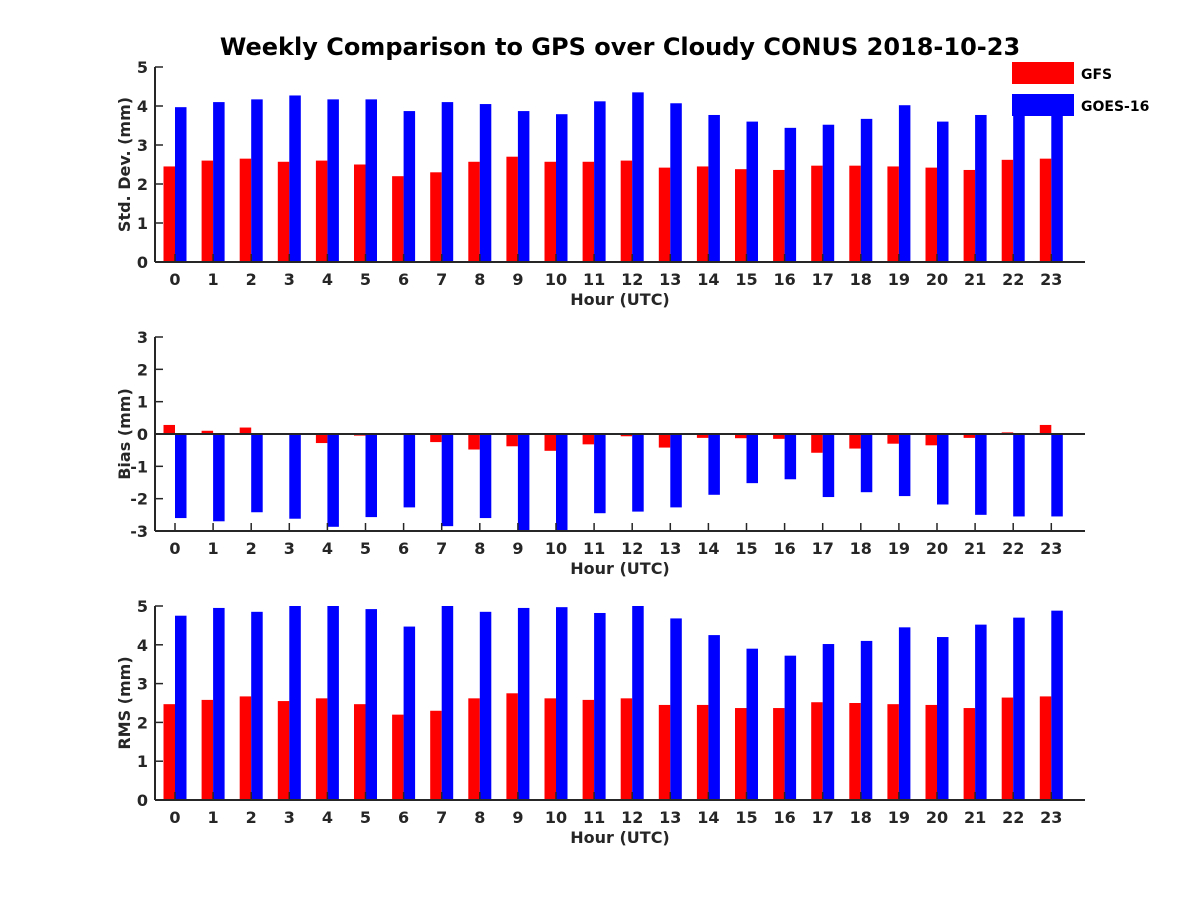  What do you see at coordinates (289, 548) in the screenshot?
I see `bias-x-tick-label: 3` at bounding box center [289, 548].